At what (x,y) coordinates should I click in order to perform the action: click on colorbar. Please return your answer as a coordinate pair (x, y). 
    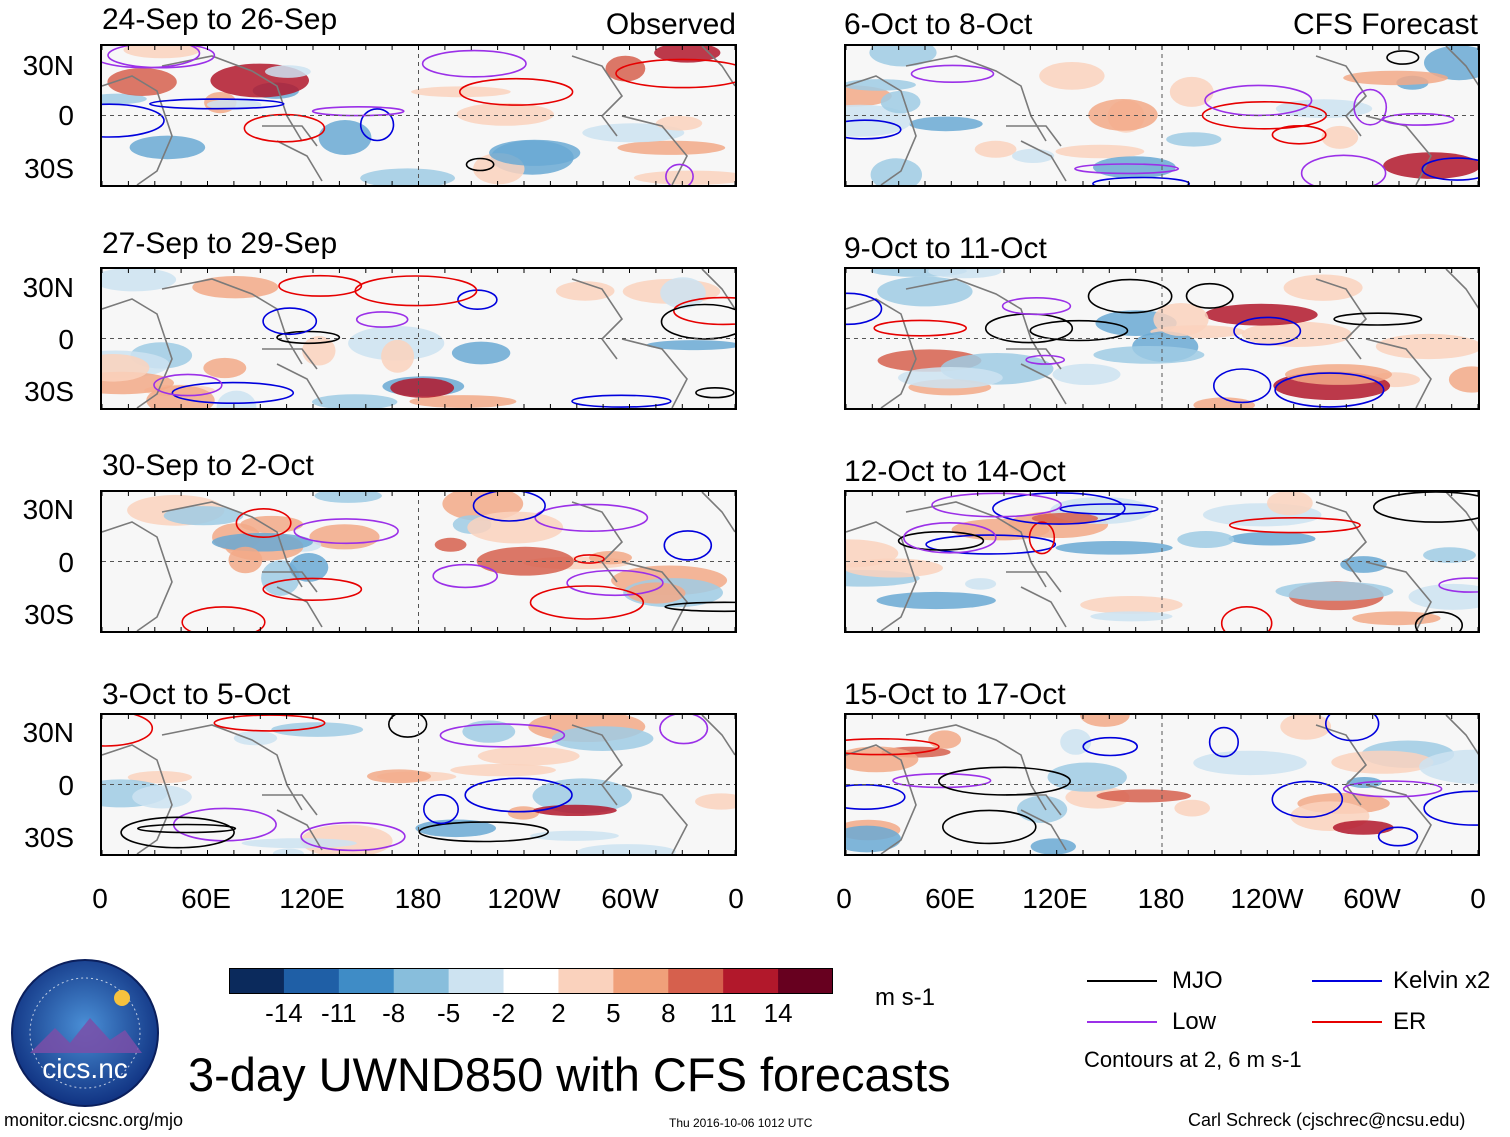
    Looking at the image, I should click on (531, 981).